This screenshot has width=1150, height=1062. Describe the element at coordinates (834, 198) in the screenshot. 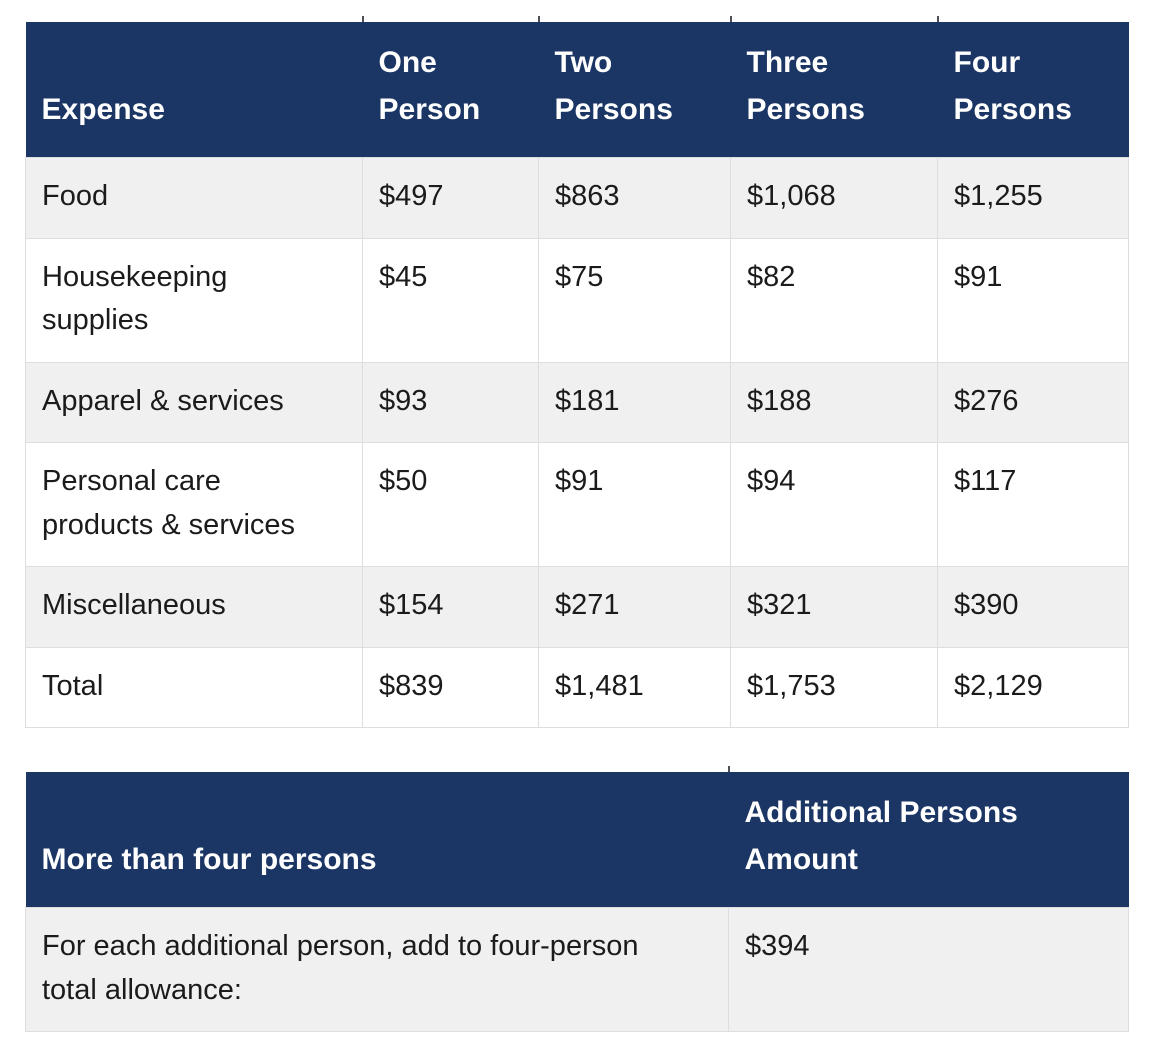

I see `amount-cell: $1,068` at that location.